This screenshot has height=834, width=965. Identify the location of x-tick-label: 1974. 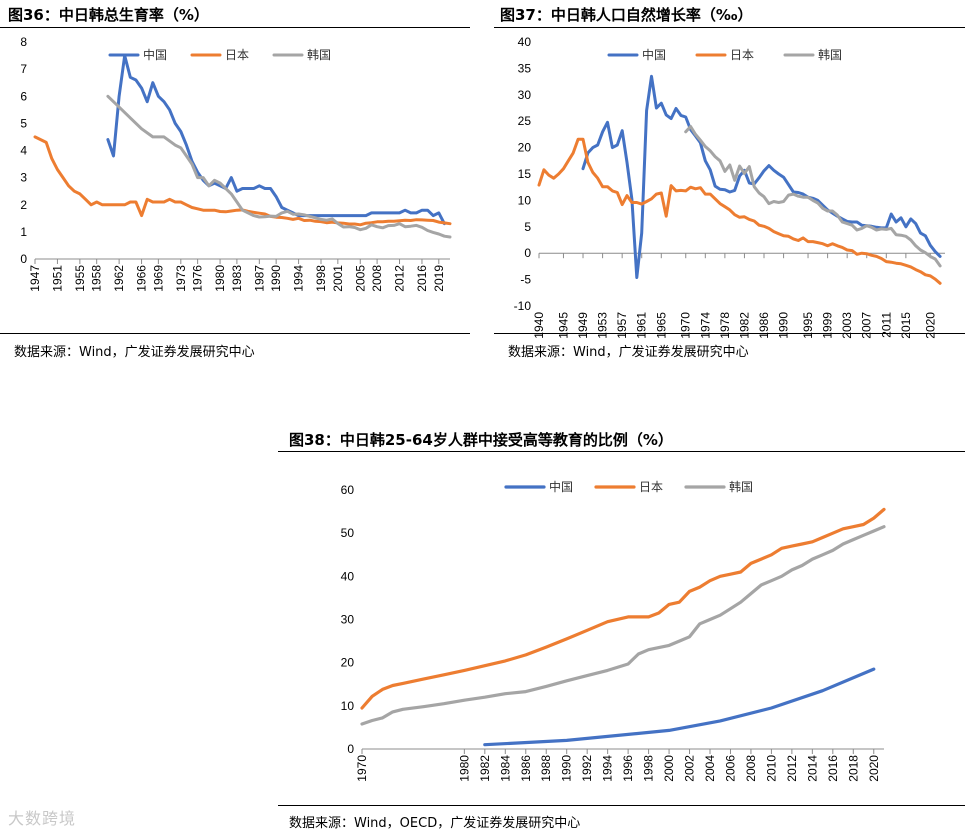
(705, 325).